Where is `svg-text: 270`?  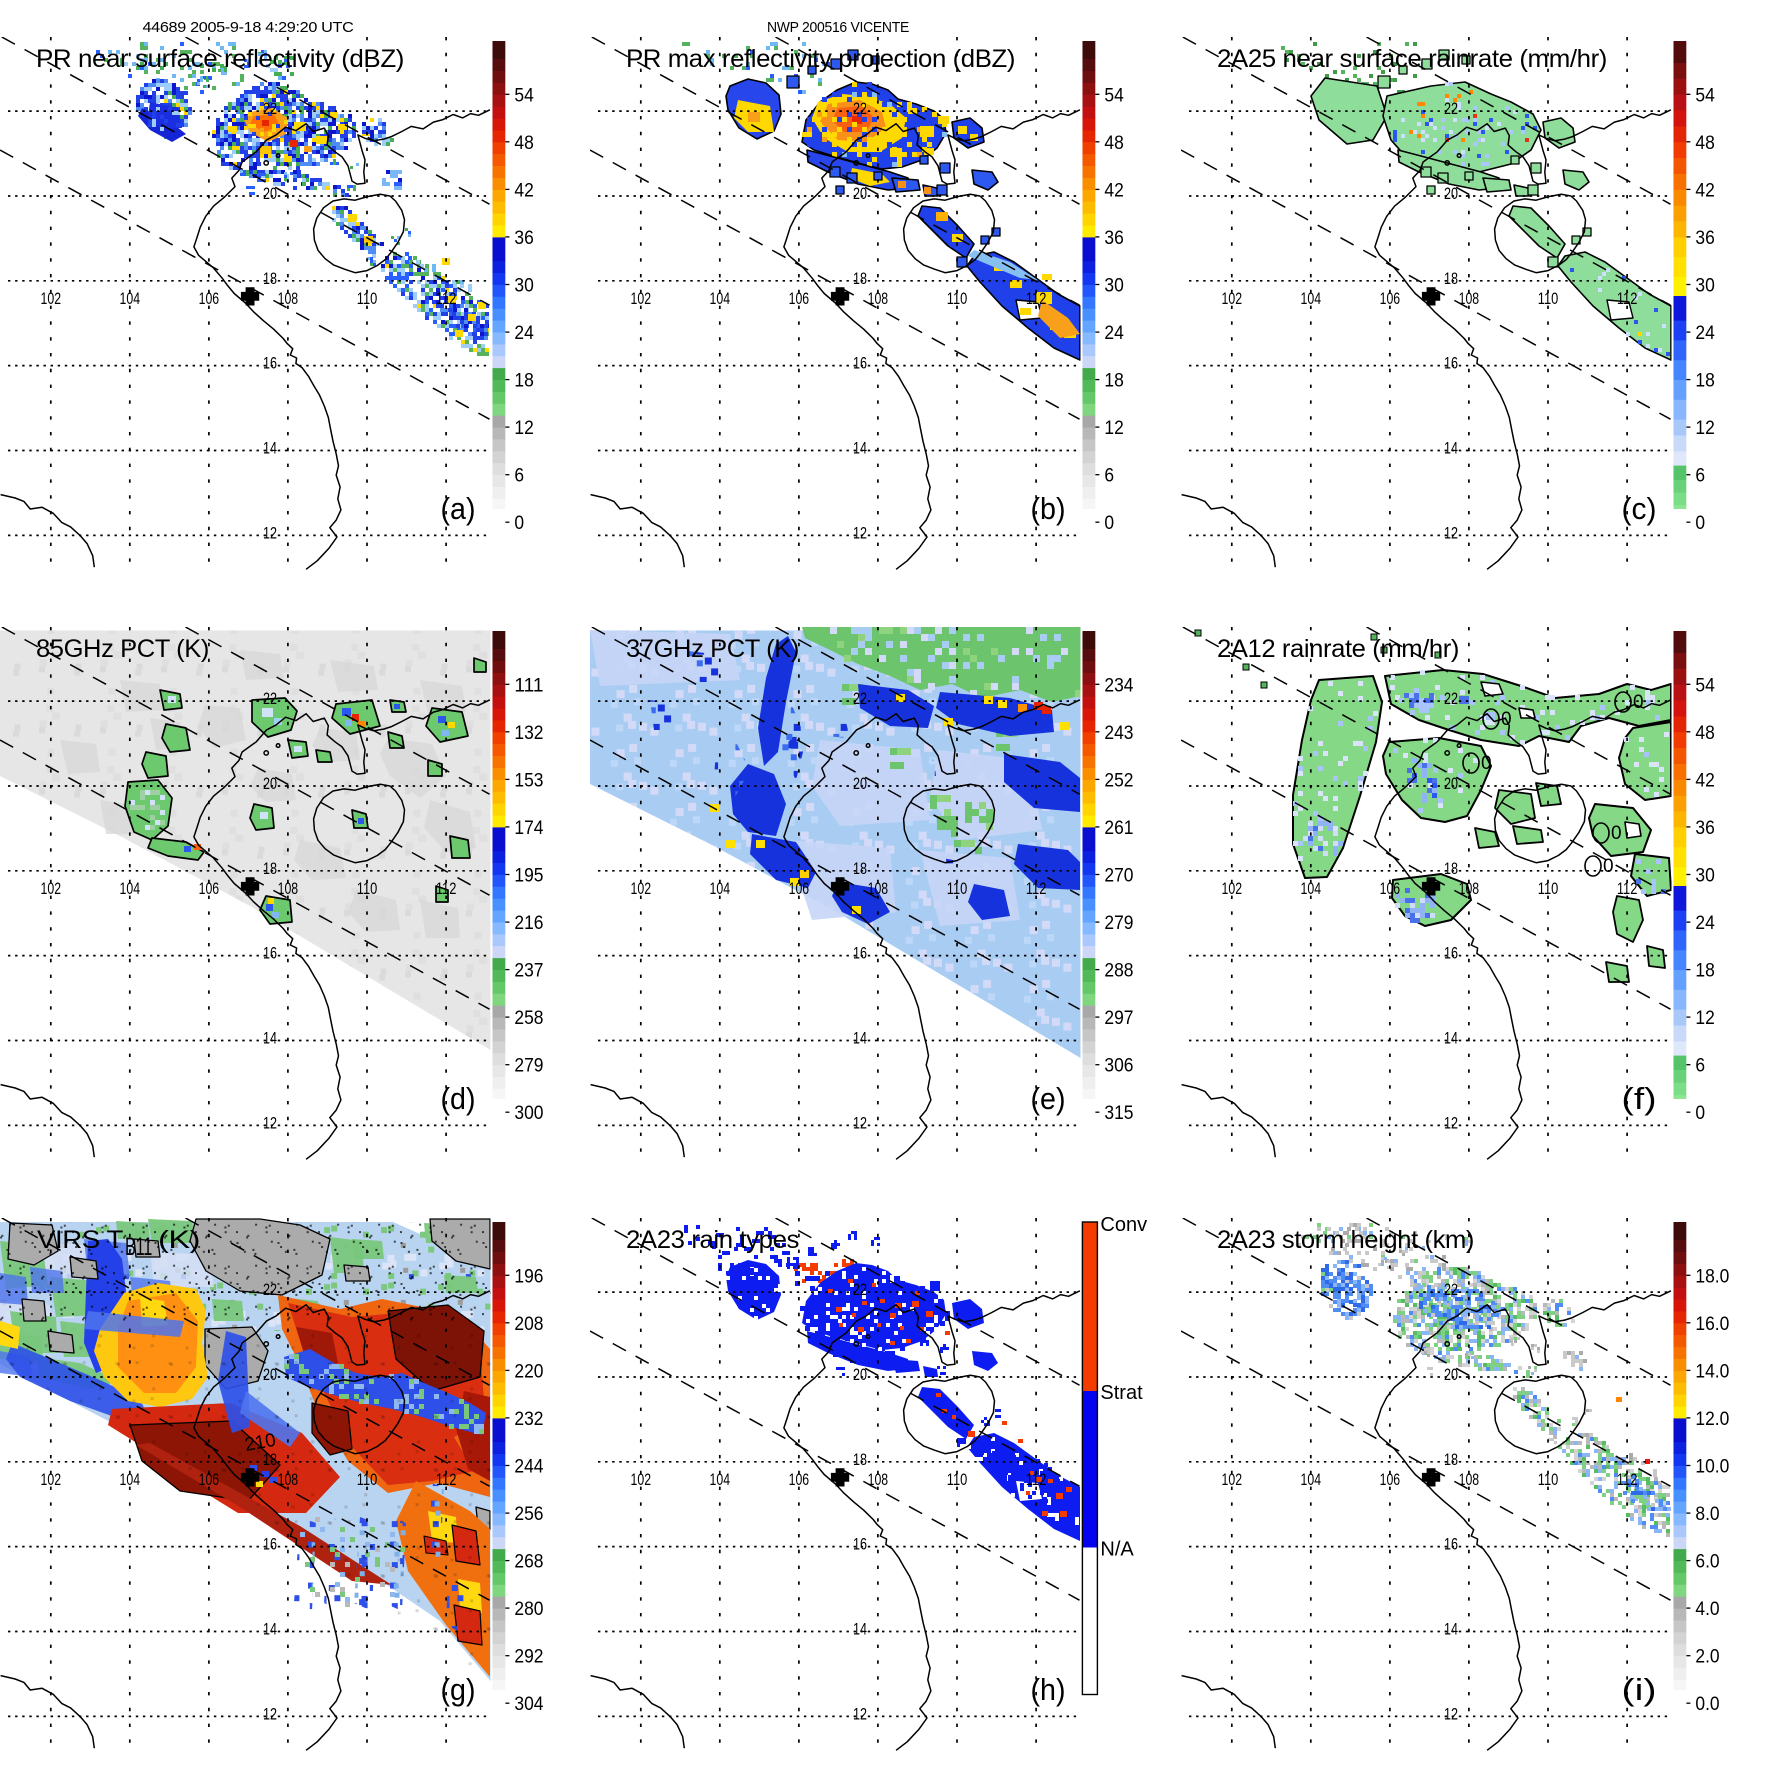 svg-text: 270 is located at coordinates (1119, 876).